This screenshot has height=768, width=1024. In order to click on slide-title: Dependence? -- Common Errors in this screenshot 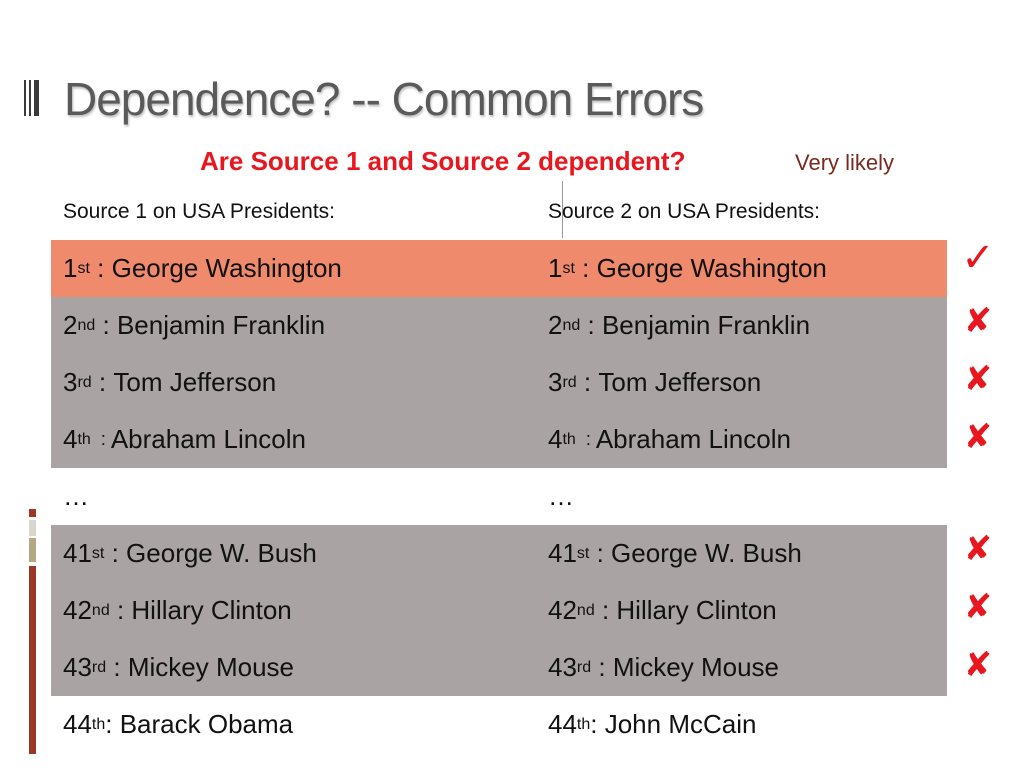, I will do `click(384, 99)`.